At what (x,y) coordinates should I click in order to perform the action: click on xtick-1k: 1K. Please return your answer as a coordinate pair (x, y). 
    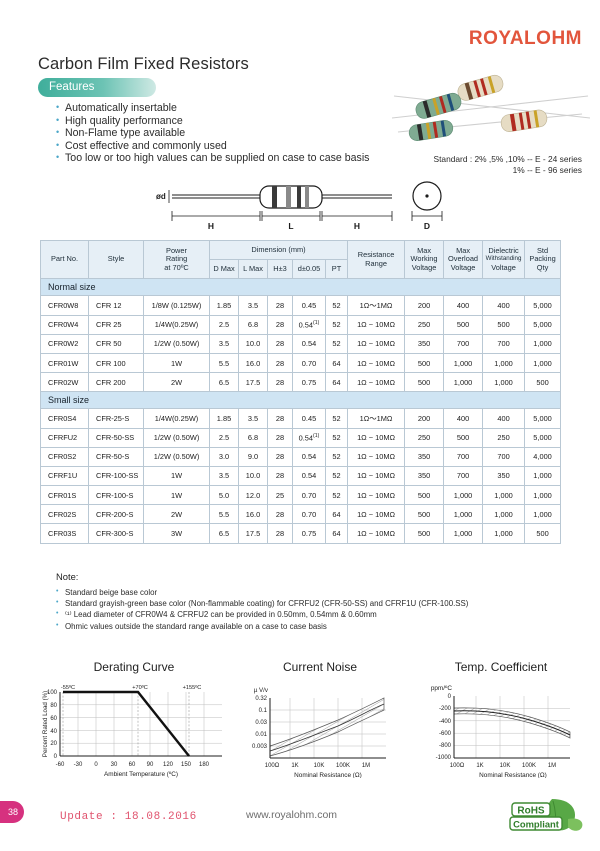
    Looking at the image, I should click on (294, 766).